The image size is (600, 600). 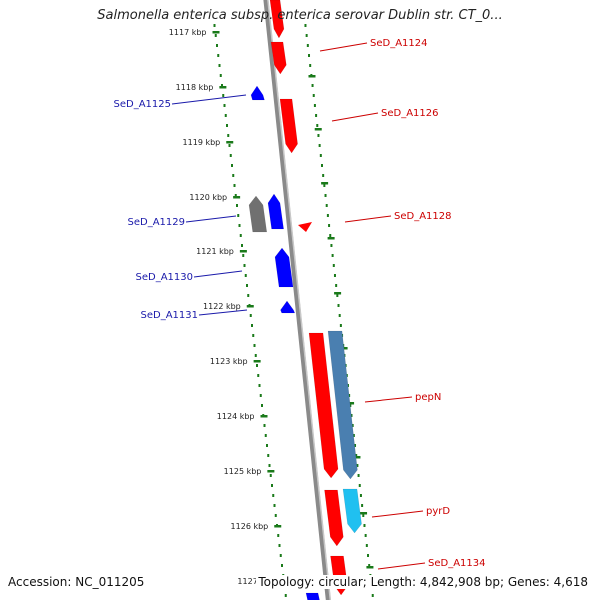 I want to click on tick-label: 1125 kbp, so click(x=243, y=471).